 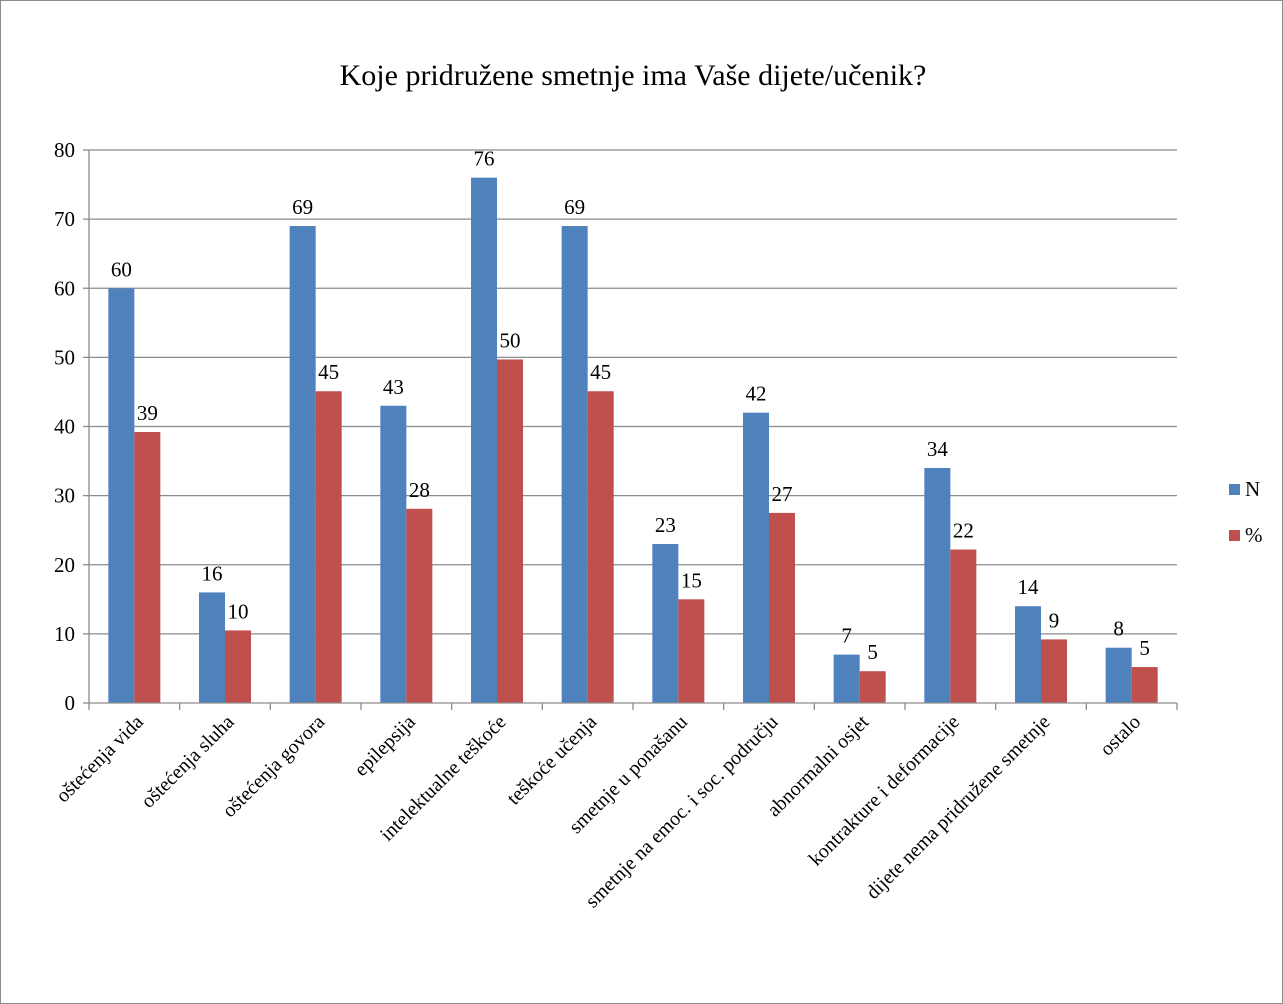 What do you see at coordinates (1029, 587) in the screenshot?
I see `data-label: 14` at bounding box center [1029, 587].